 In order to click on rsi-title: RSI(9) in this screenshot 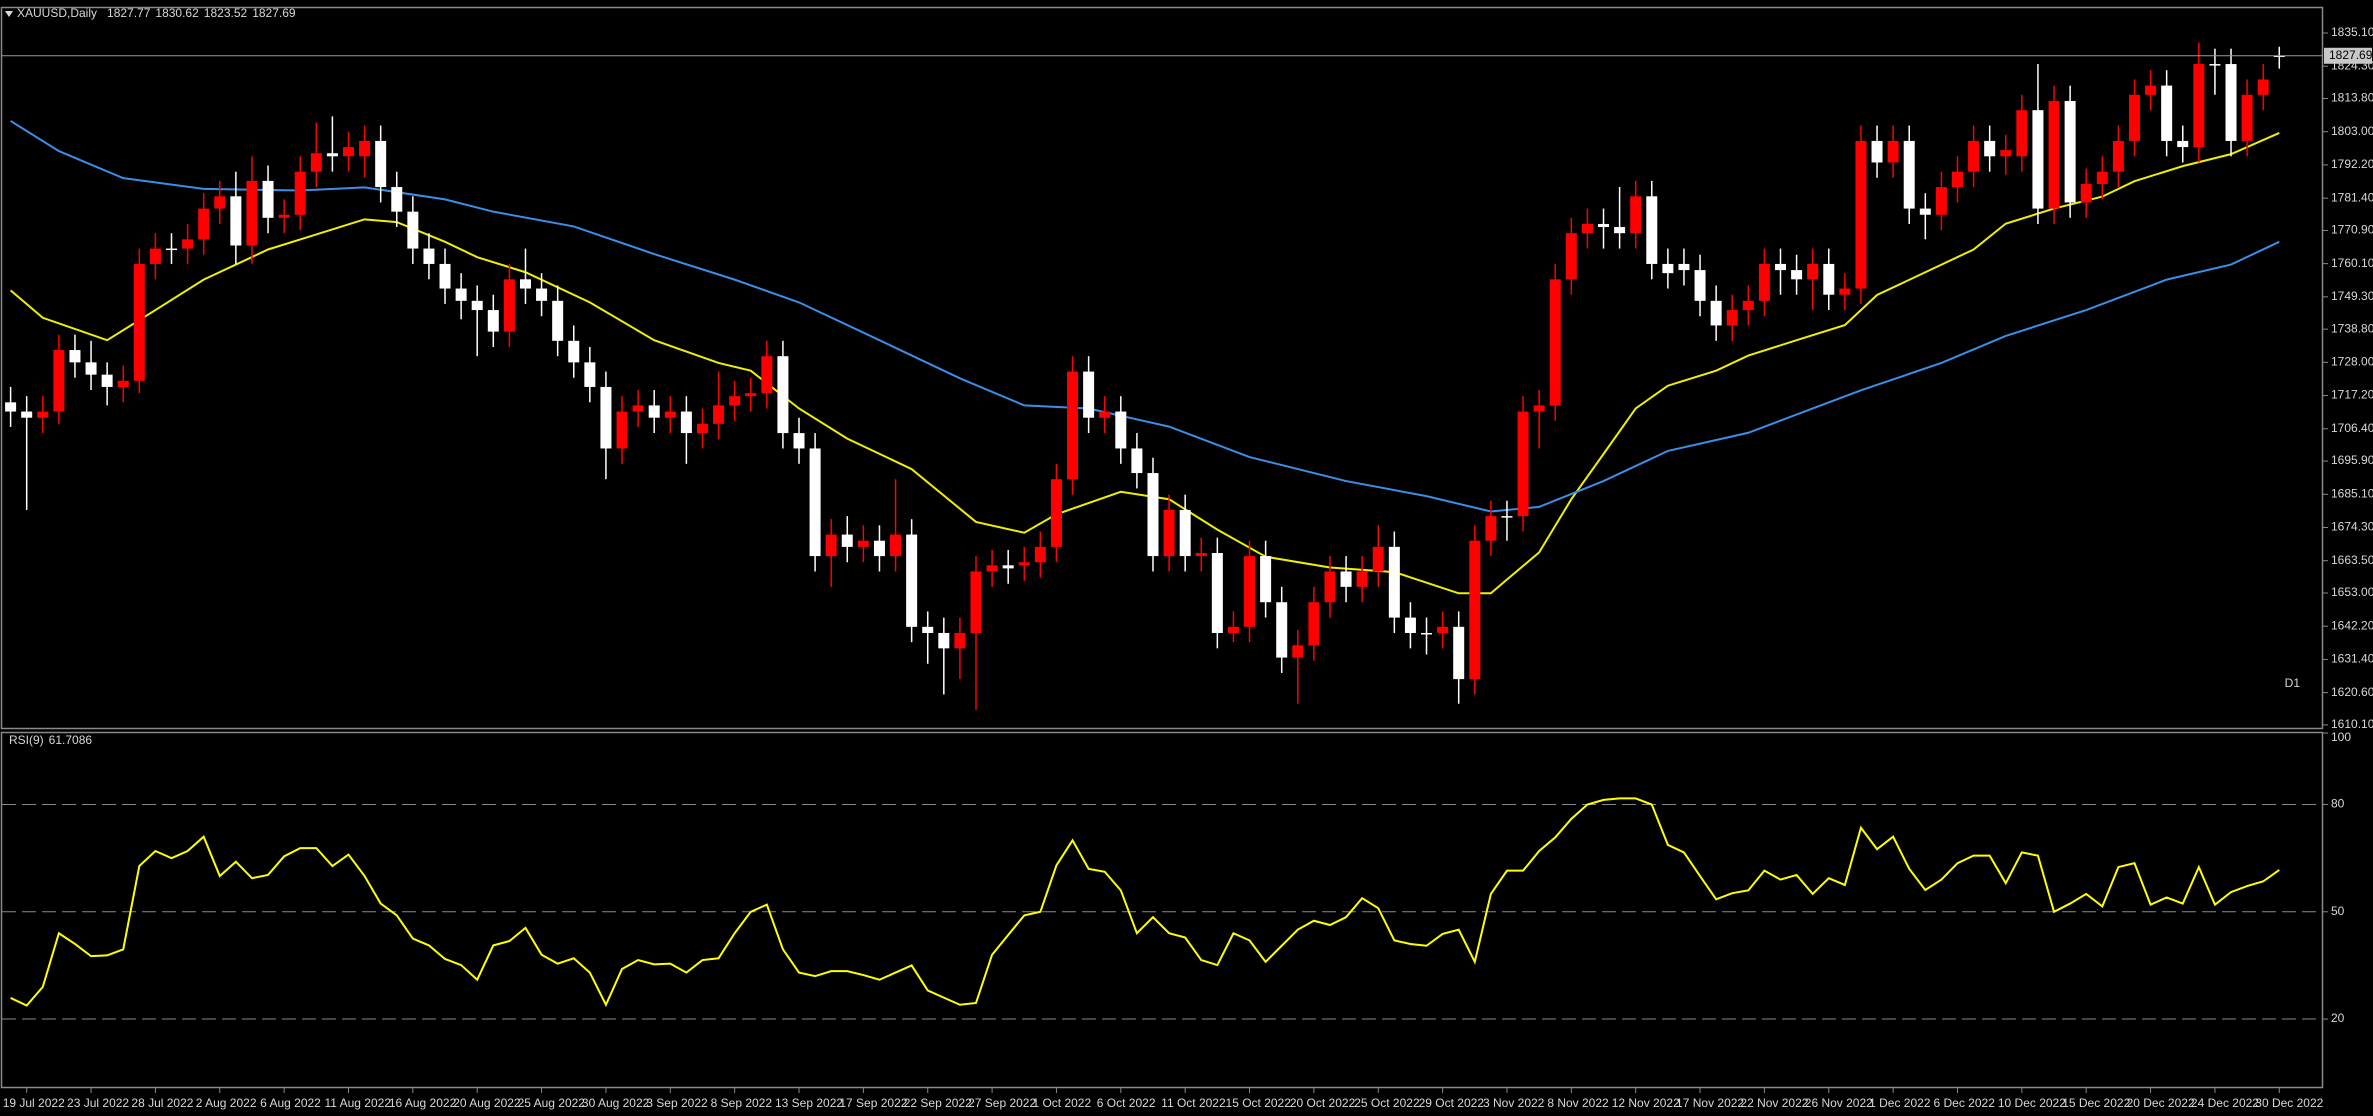, I will do `click(26, 740)`.